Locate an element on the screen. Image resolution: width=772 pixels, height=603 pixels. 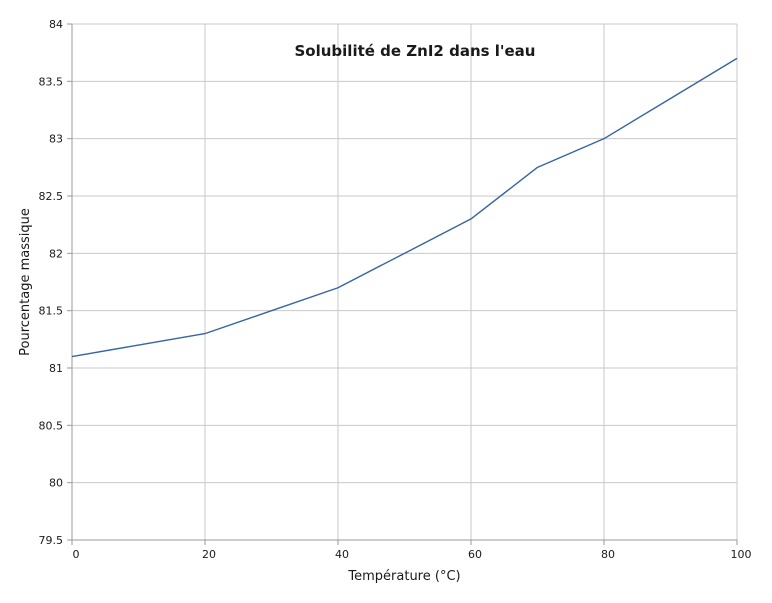
chart-title: Solubilité de ZnI2 dans l'eau is located at coordinates (415, 51).